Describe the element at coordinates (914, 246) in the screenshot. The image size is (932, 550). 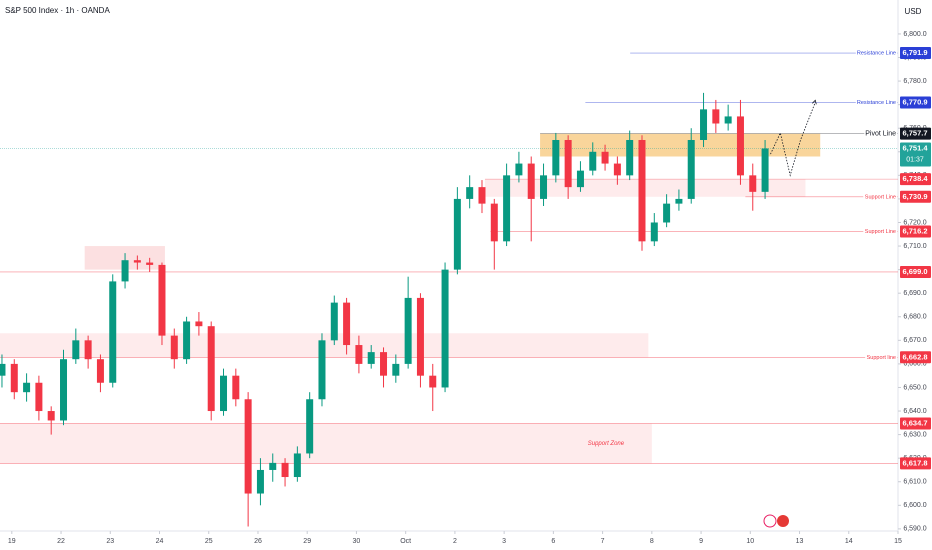
I see `y-tick-label: 6,710.0` at that location.